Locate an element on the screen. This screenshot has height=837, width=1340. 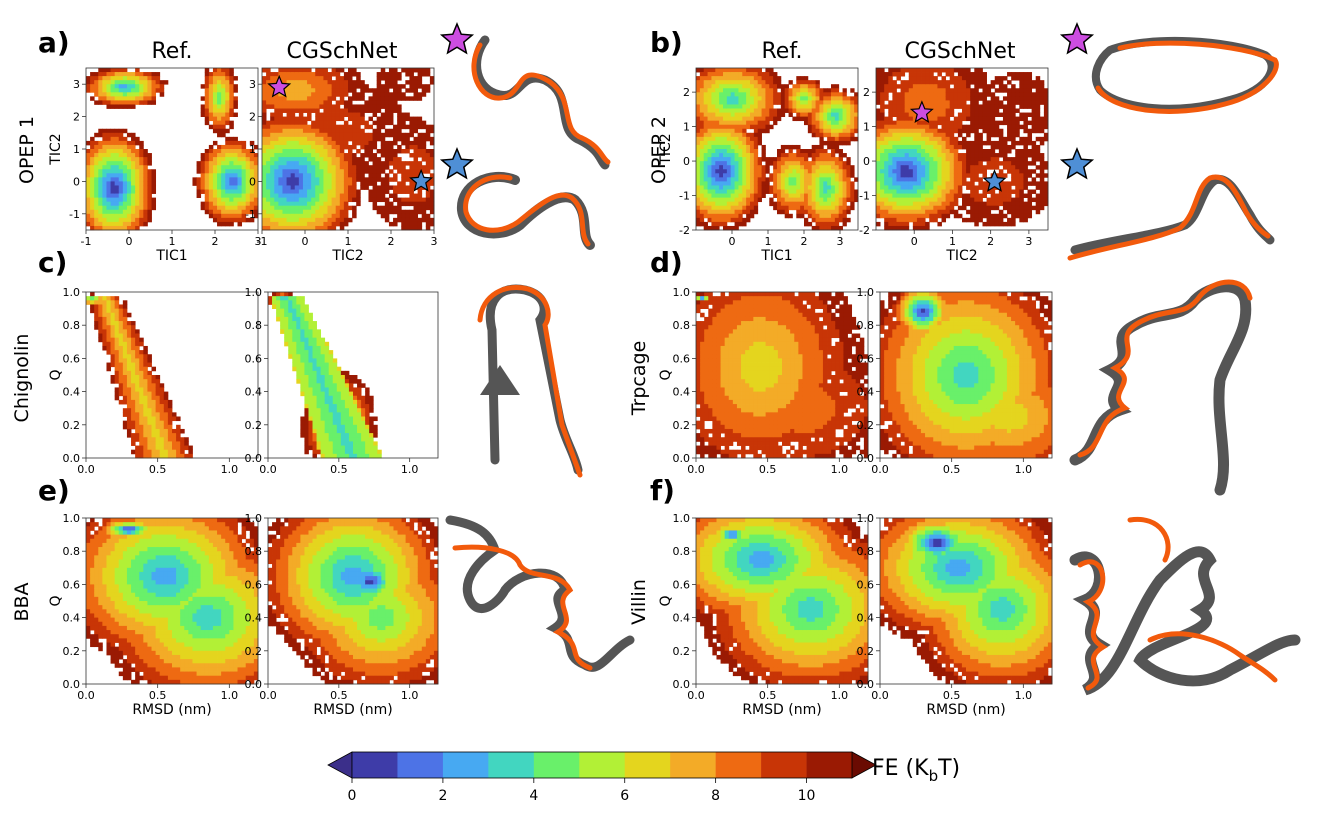
structure-opep2-blue is located at coordinates (1171, 217).